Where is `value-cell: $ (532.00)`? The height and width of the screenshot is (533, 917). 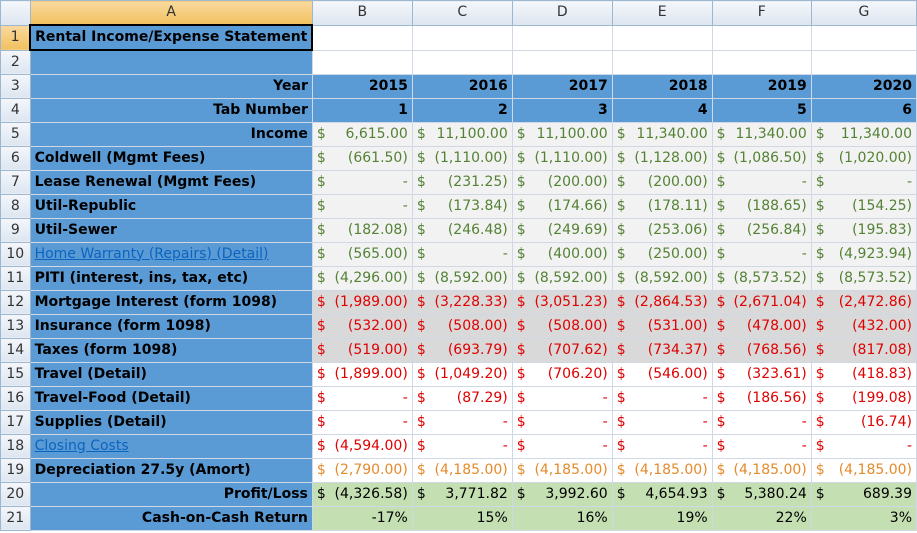
value-cell: $ (532.00) is located at coordinates (362, 326).